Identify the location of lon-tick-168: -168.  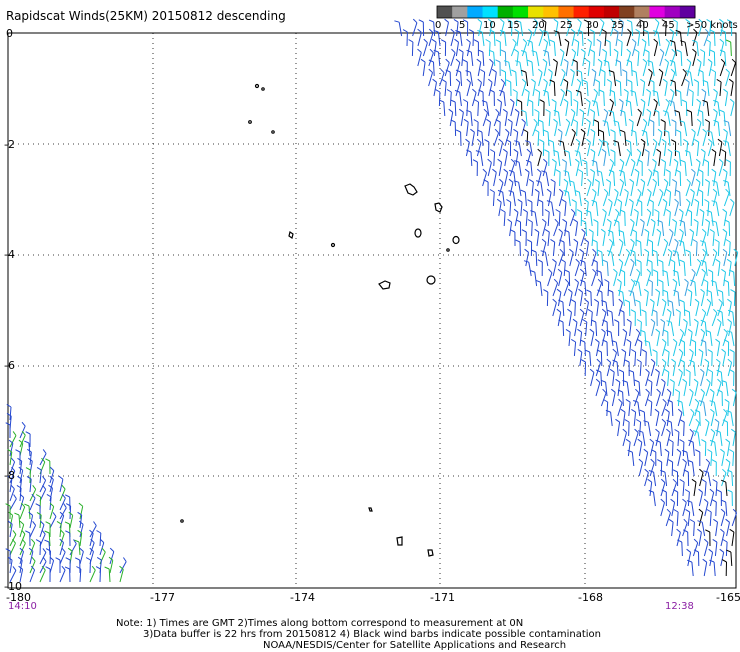
(590, 598).